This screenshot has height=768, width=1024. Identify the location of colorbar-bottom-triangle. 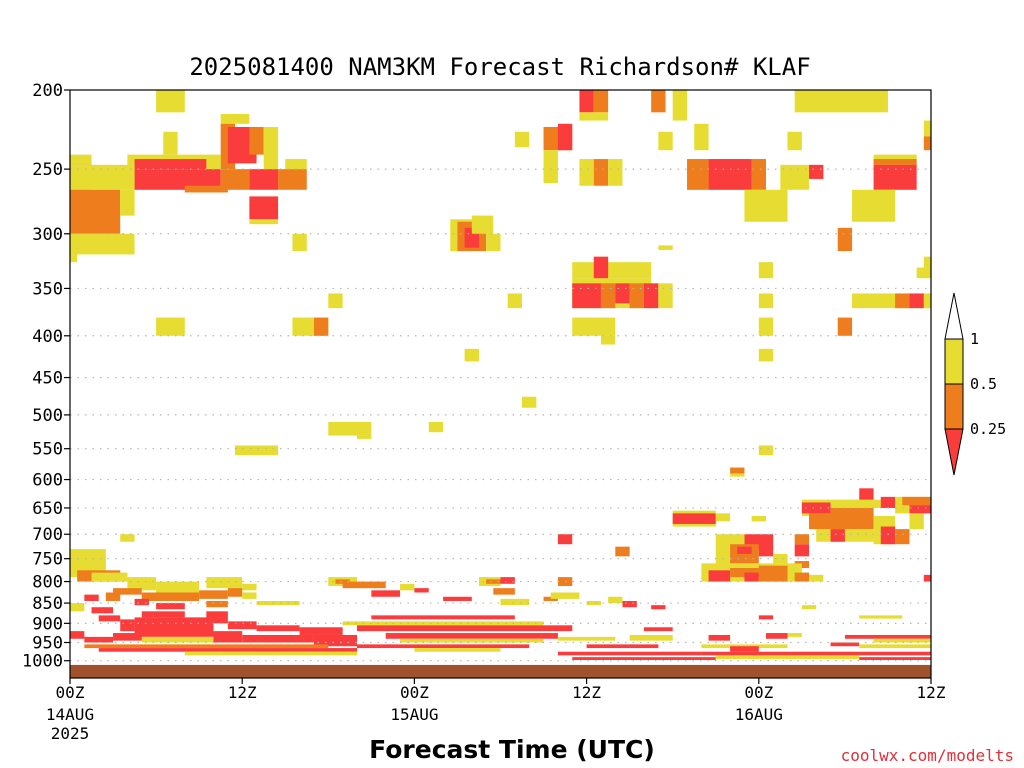
(954, 452).